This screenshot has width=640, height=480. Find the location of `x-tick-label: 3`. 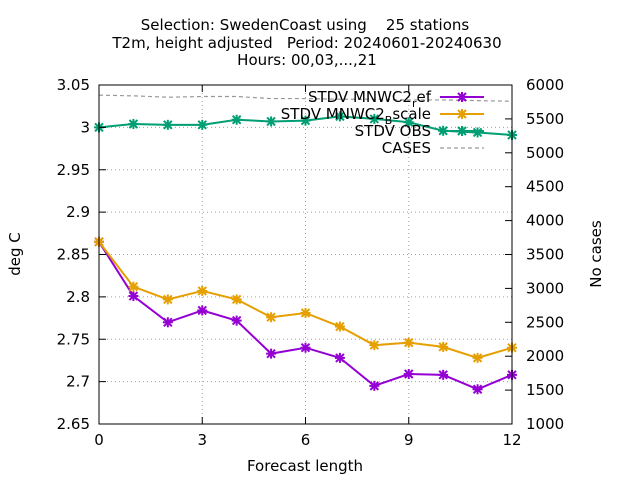

x-tick-label: 3 is located at coordinates (202, 440).